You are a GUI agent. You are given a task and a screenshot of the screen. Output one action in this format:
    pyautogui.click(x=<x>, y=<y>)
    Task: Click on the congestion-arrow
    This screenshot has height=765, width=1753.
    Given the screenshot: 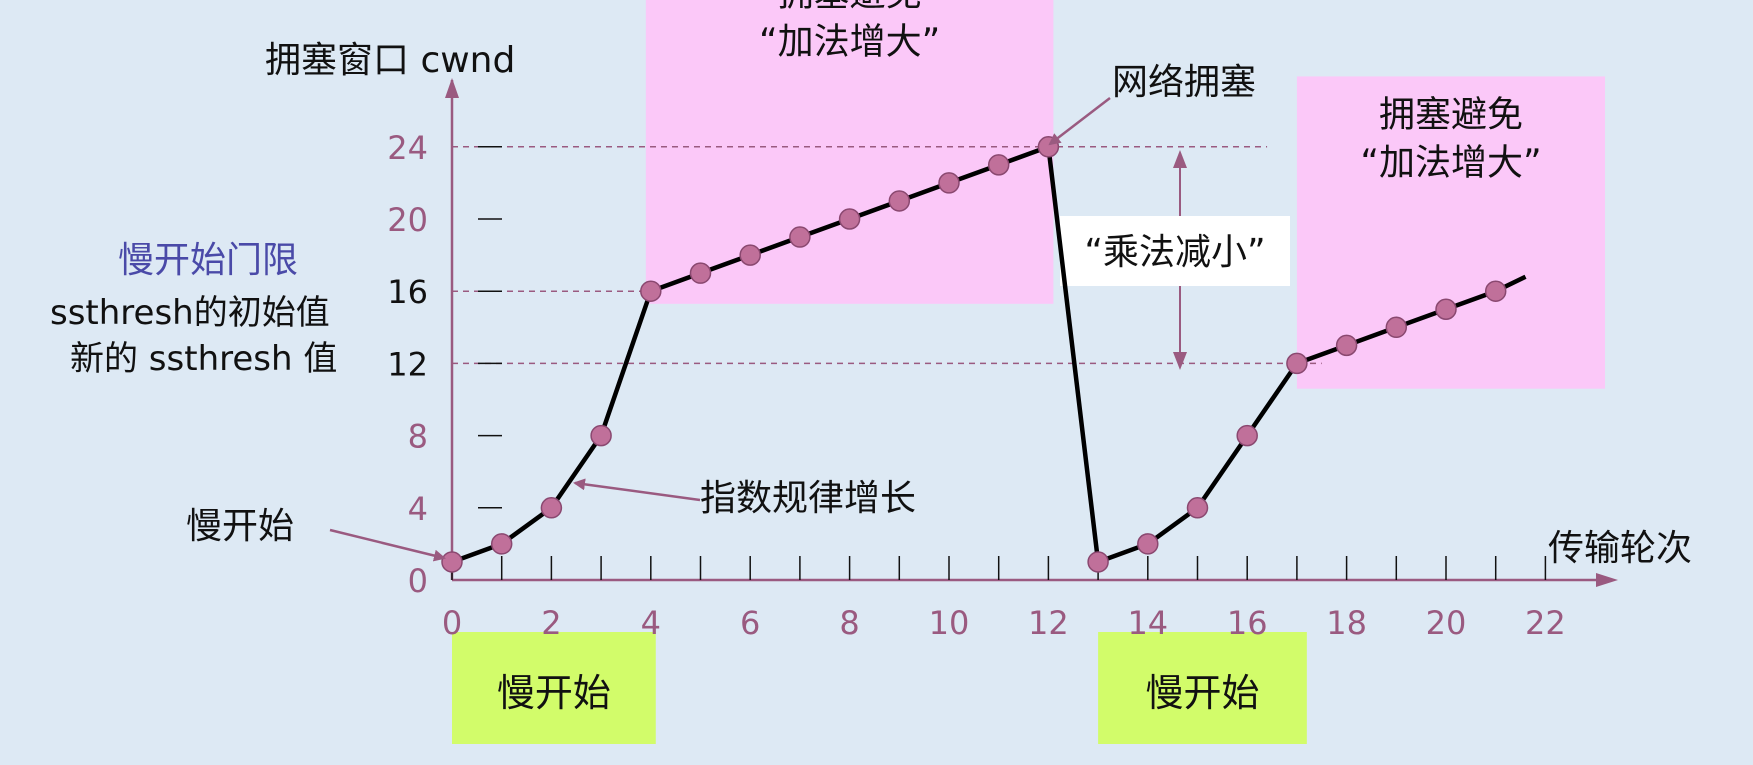 What is the action you would take?
    pyautogui.click(x=1079, y=121)
    